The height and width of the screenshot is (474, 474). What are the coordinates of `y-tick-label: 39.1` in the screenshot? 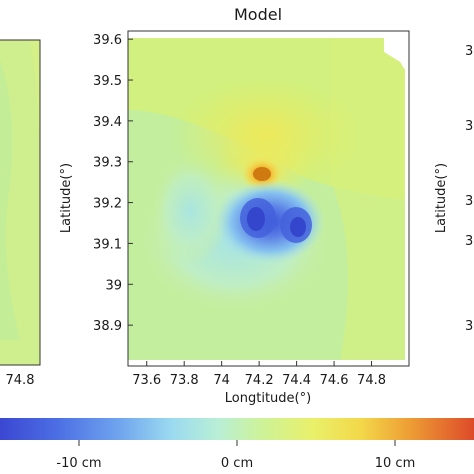 It's located at (107, 244).